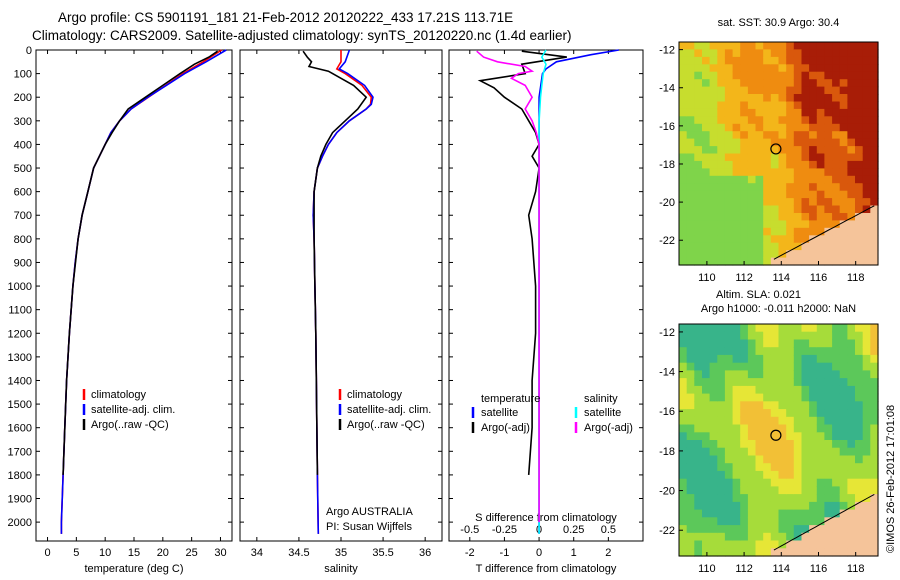 The height and width of the screenshot is (580, 900). Describe the element at coordinates (782, 569) in the screenshot. I see `x-tick-label: 114` at that location.